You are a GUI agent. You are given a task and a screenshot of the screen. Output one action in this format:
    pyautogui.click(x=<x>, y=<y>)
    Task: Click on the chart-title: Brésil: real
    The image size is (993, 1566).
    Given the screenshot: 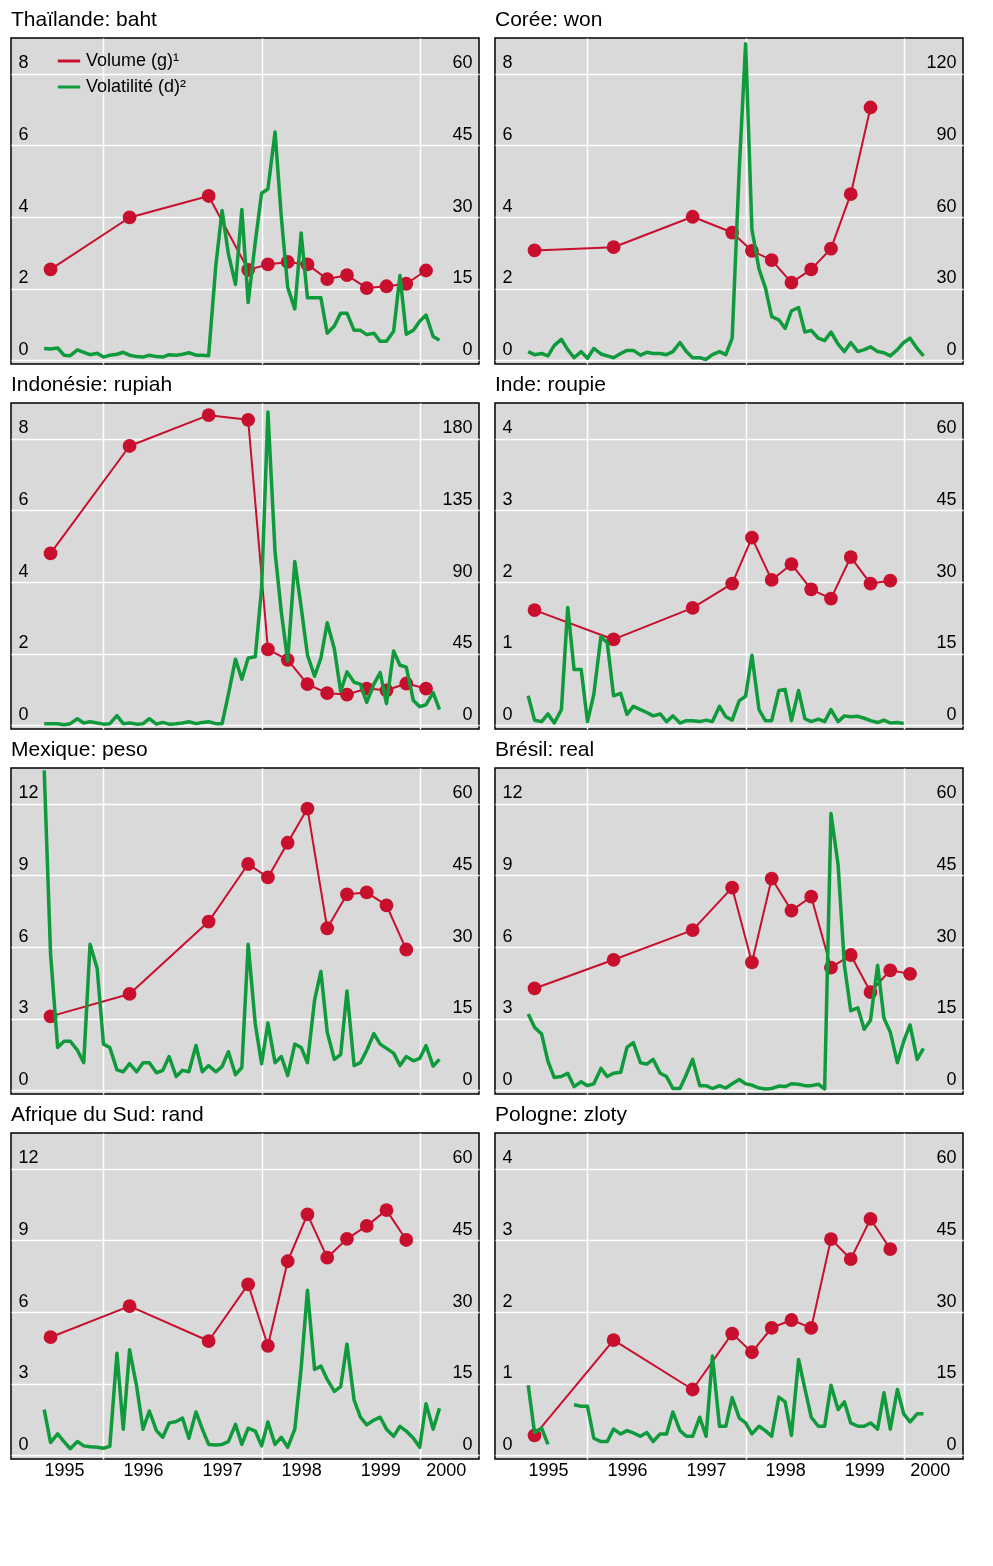 What is the action you would take?
    pyautogui.click(x=545, y=748)
    